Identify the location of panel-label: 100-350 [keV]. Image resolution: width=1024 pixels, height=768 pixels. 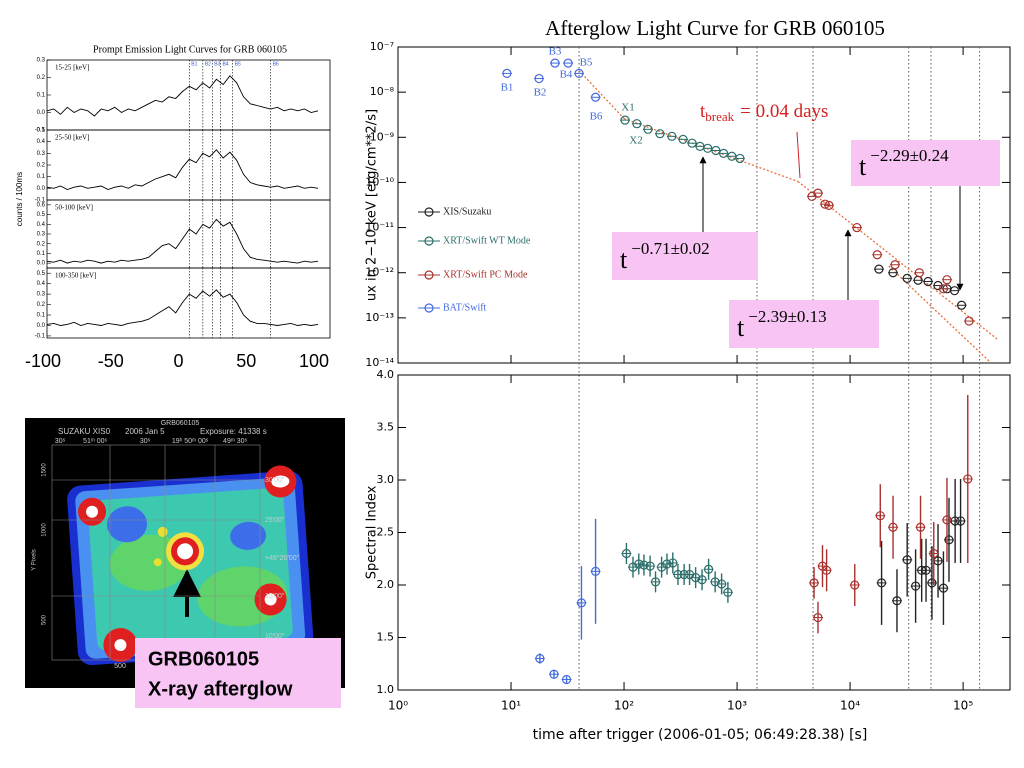
(75, 276).